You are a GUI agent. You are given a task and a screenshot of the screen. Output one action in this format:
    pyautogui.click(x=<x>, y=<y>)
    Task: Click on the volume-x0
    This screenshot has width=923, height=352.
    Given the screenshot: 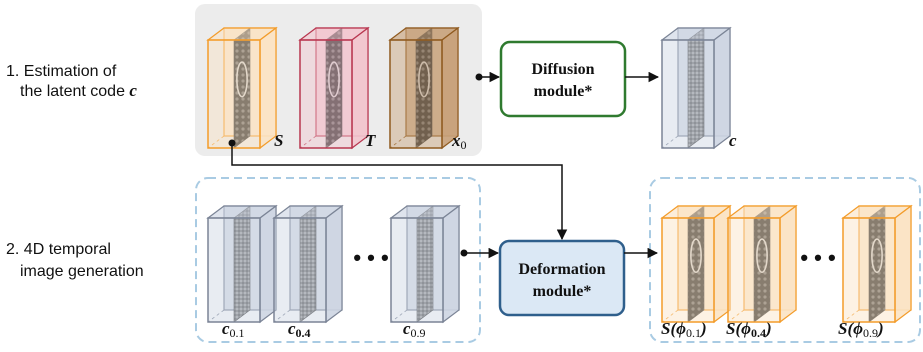 What is the action you would take?
    pyautogui.click(x=424, y=88)
    